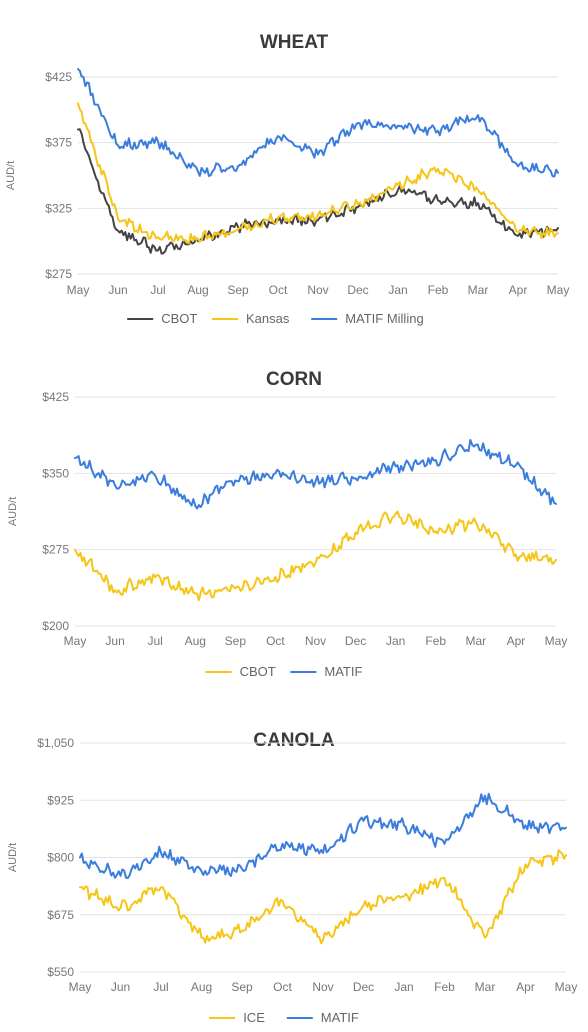 This screenshot has width=588, height=1032. What do you see at coordinates (438, 290) in the screenshot?
I see `wheat-x-tick-label: Feb` at bounding box center [438, 290].